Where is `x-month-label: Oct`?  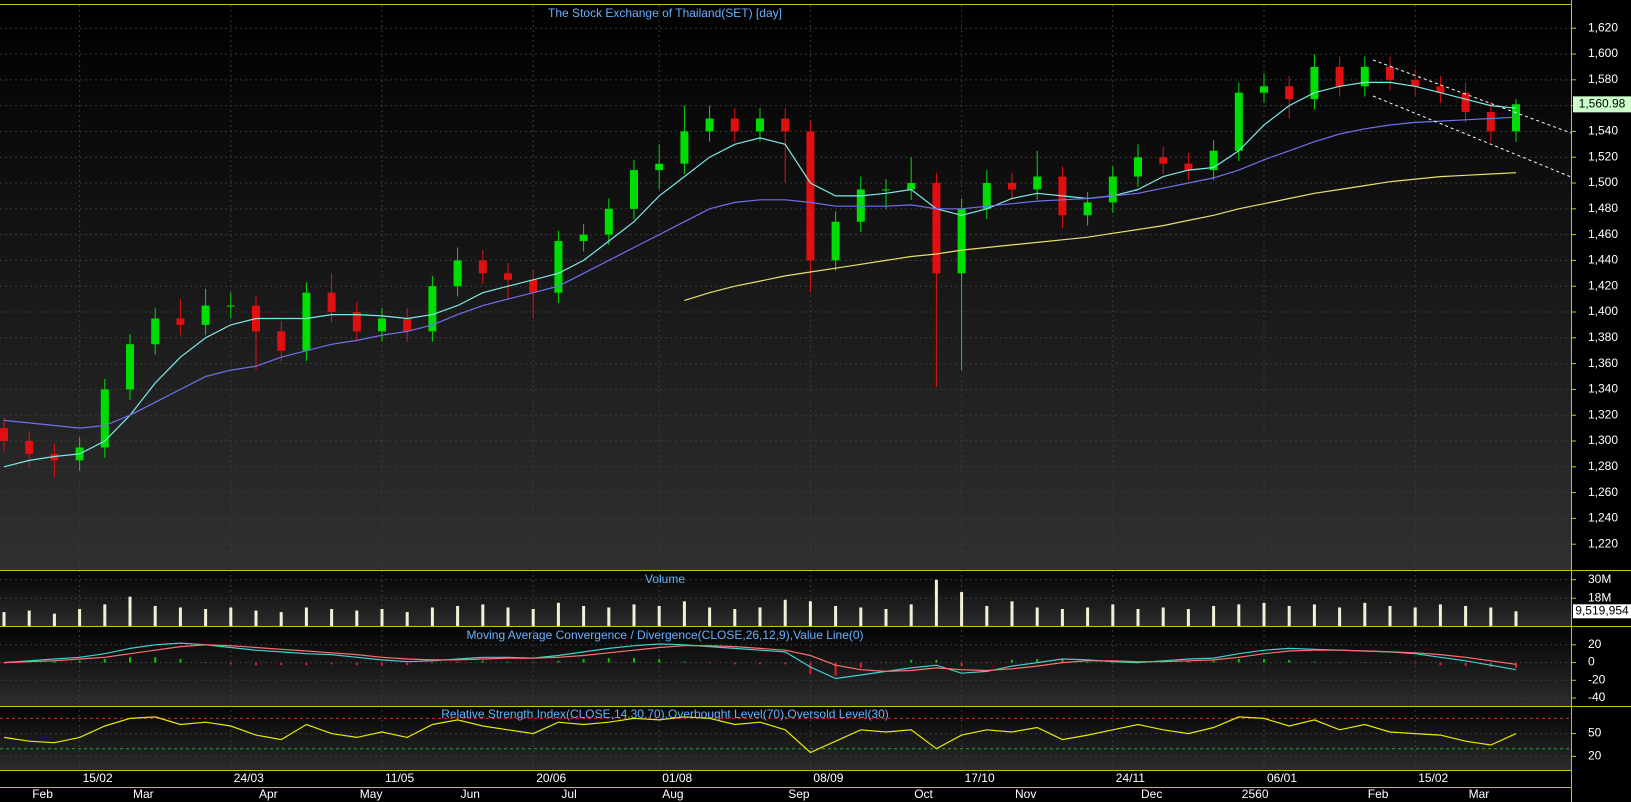
x-month-label: Oct is located at coordinates (923, 794).